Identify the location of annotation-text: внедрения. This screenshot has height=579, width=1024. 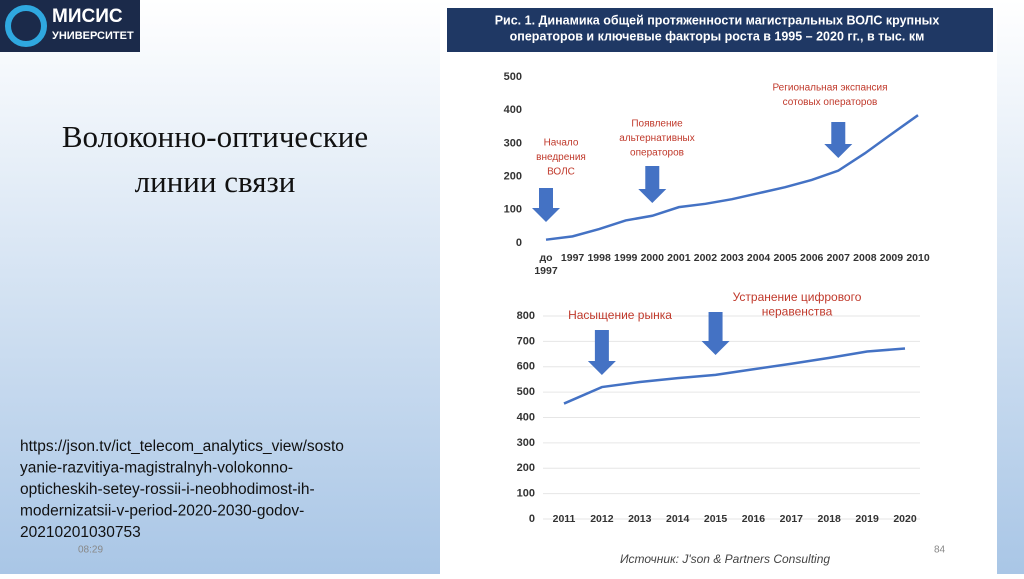
(561, 157).